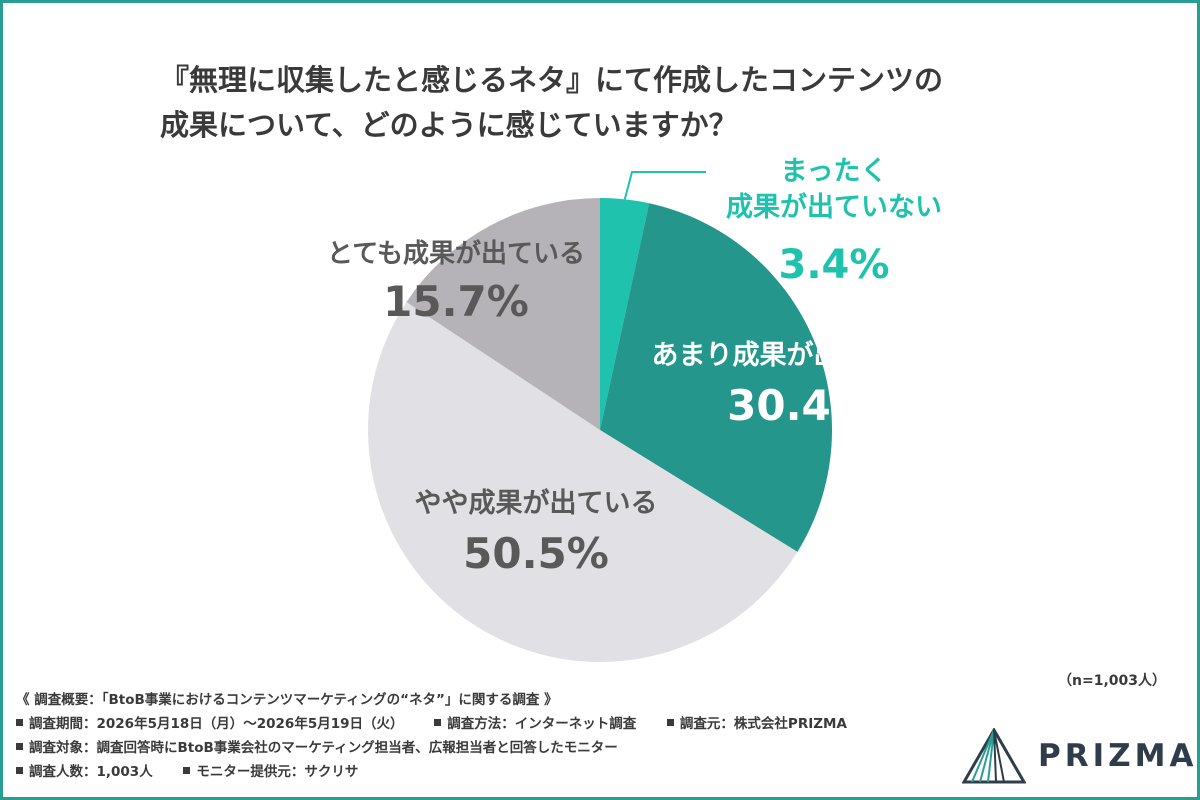  Describe the element at coordinates (834, 265) in the screenshot. I see `slice-value: 3.4%` at that location.